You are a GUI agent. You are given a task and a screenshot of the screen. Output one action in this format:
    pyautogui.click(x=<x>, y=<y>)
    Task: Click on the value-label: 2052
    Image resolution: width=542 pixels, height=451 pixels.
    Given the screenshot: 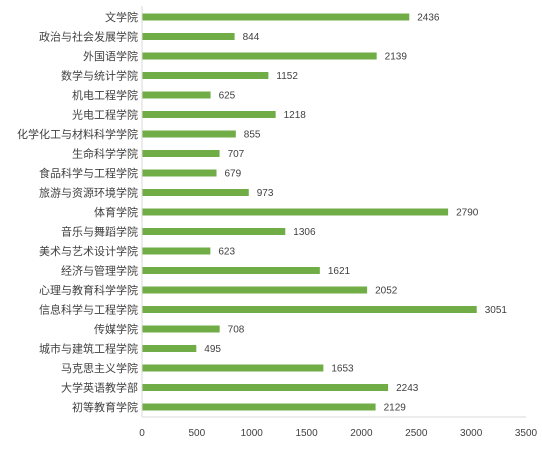 What is the action you would take?
    pyautogui.click(x=386, y=291)
    